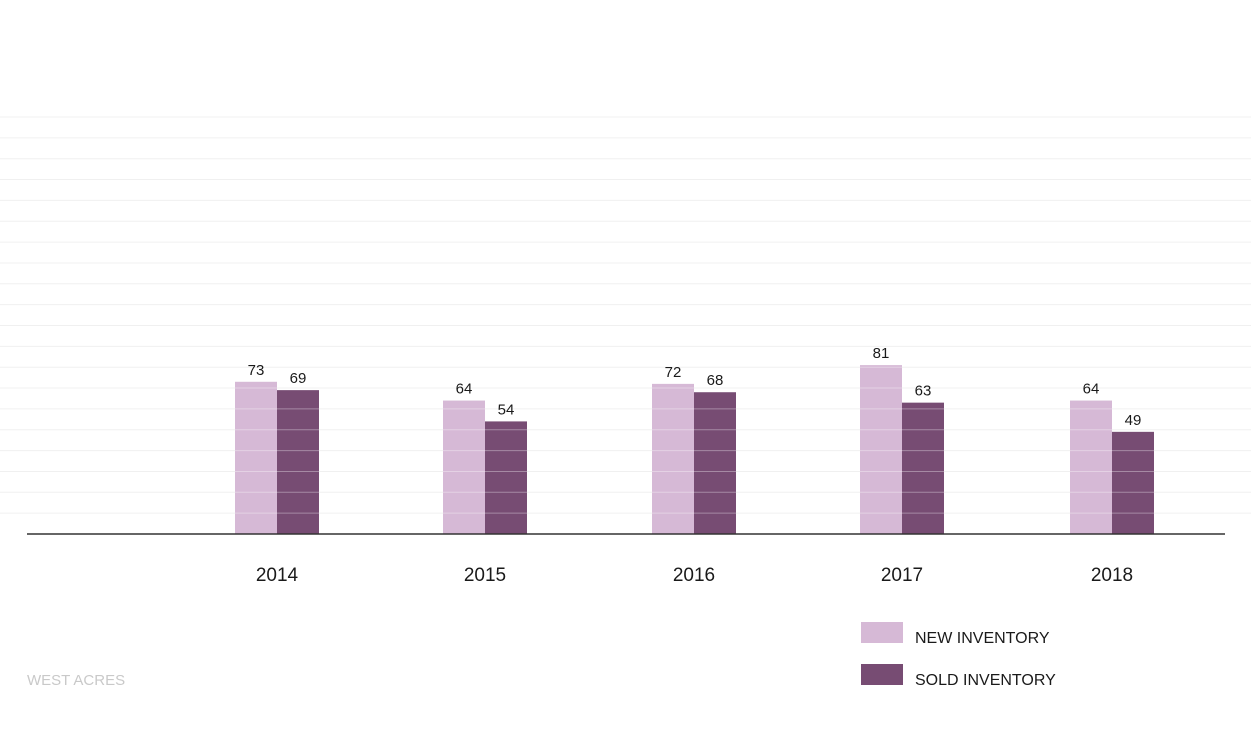  Describe the element at coordinates (1112, 575) in the screenshot. I see `x-tick-label-2018: 2018` at that location.